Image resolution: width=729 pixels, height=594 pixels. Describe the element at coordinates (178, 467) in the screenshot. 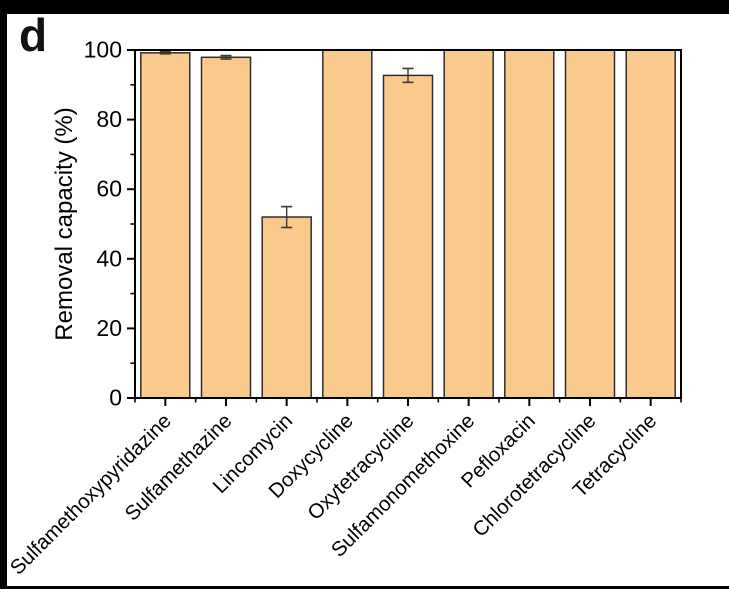

I see `x-category-label: Sulfamethazine` at that location.